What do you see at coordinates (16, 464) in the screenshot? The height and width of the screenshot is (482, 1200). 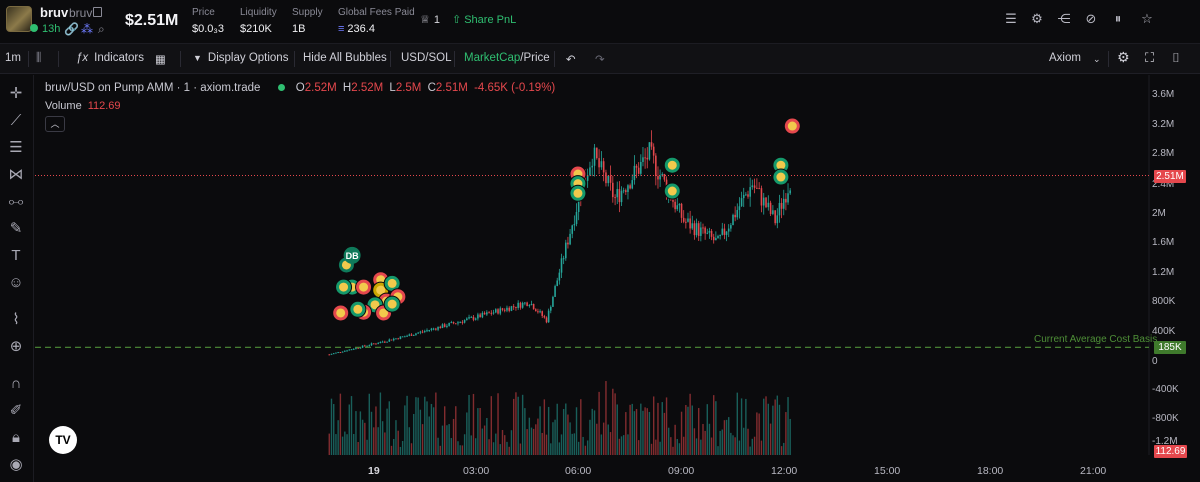 I see `eye-icon: ◉` at bounding box center [16, 464].